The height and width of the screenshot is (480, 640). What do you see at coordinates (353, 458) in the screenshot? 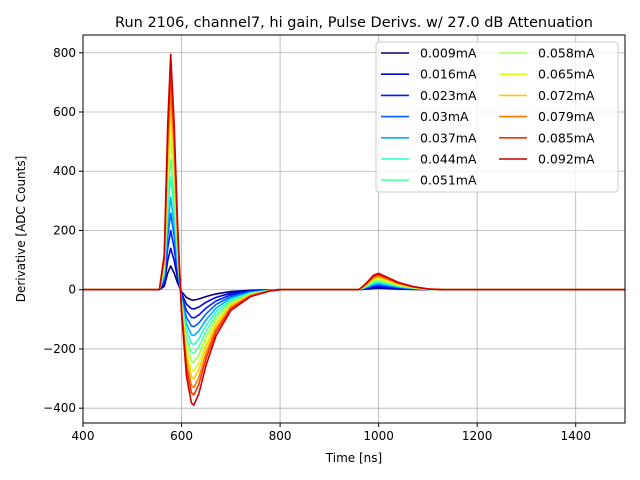
I see `x-axis-label: Time [ns]` at bounding box center [353, 458].